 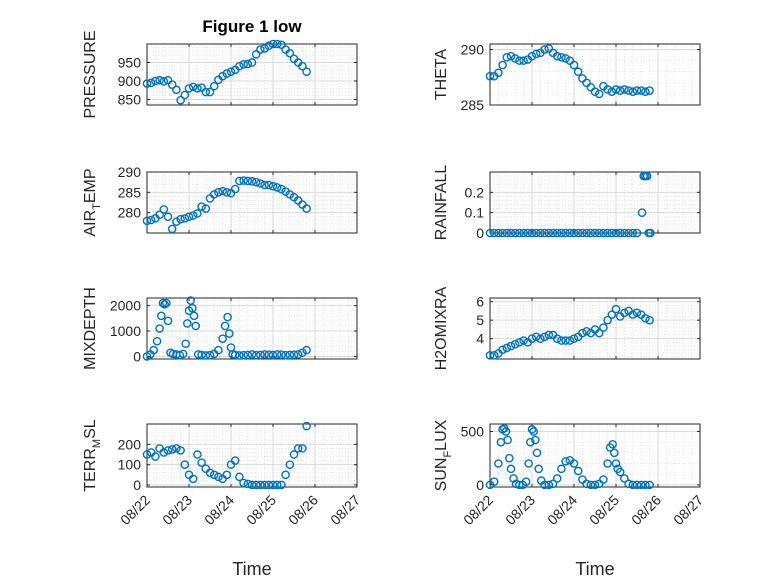 I want to click on y-tick-label: 900, so click(x=130, y=81).